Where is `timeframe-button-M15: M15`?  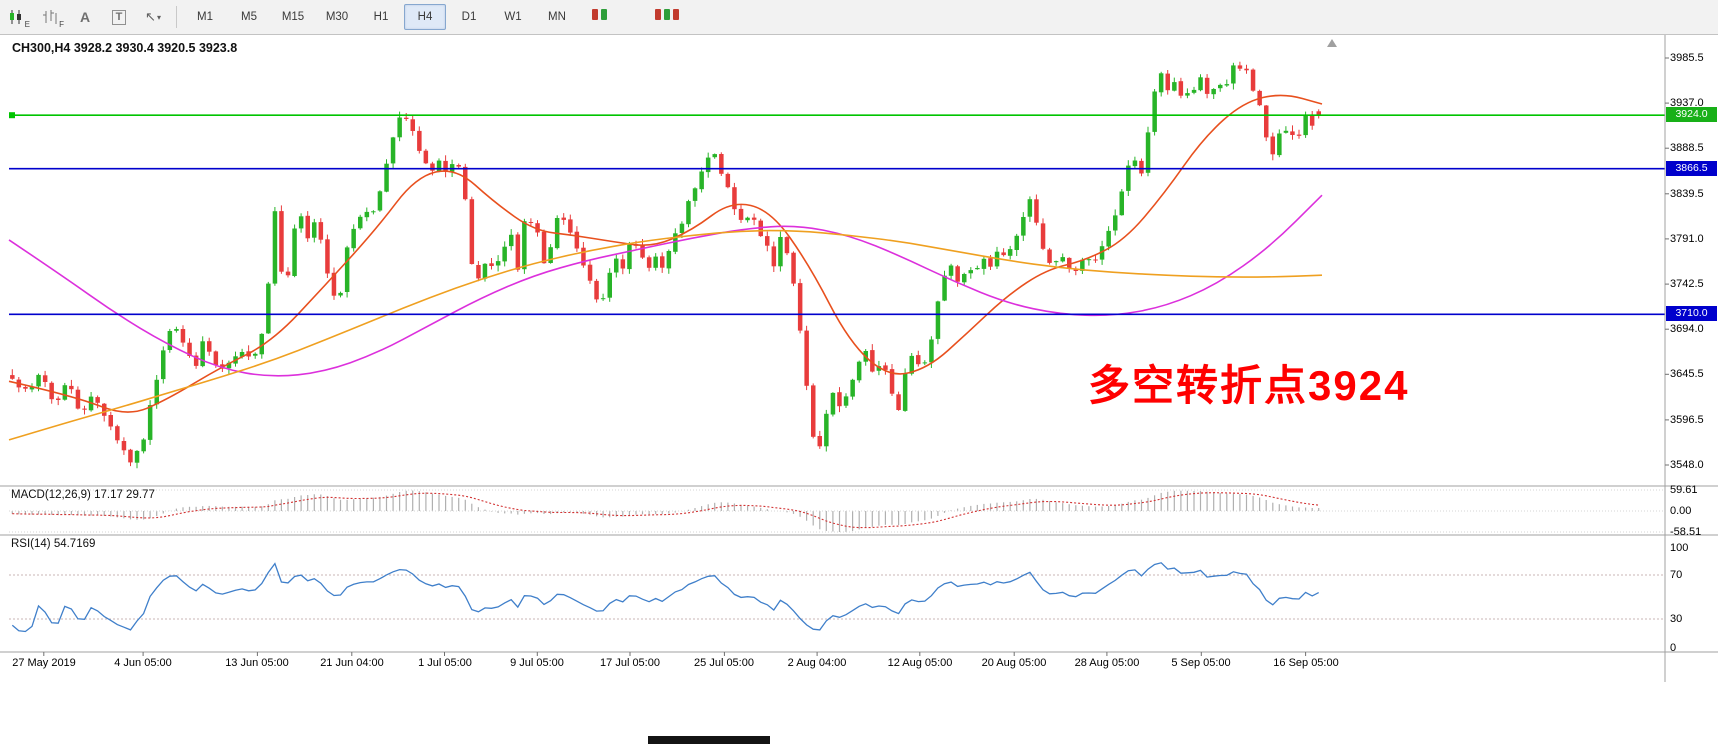 timeframe-button-M15: M15 is located at coordinates (293, 17).